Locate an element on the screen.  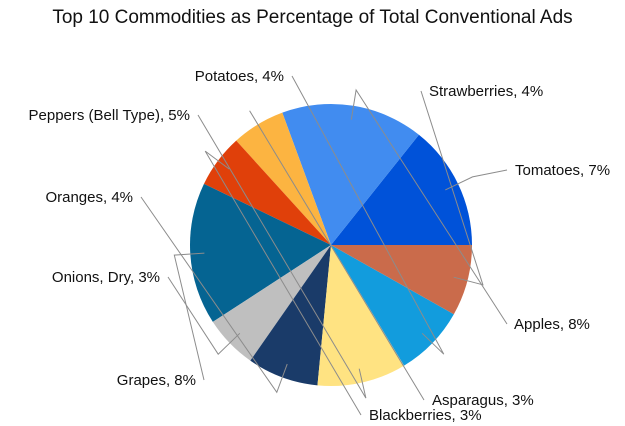
slice-label-apples: Apples, 8% is located at coordinates (552, 324).